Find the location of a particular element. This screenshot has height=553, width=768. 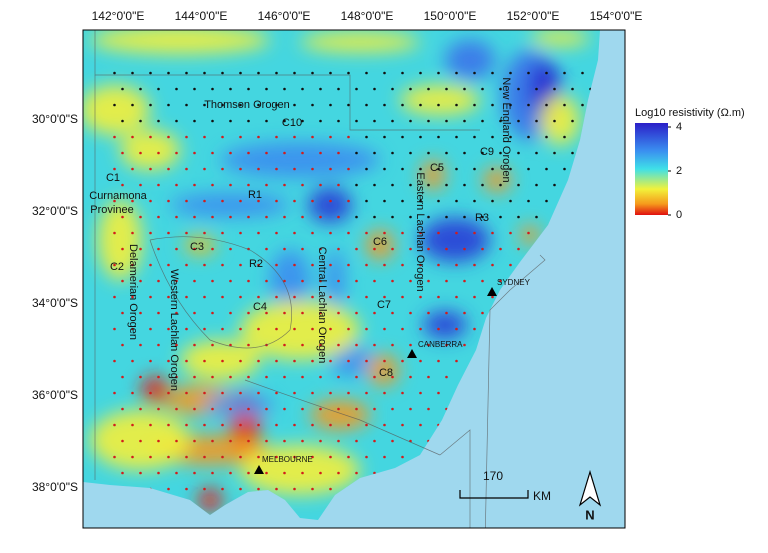

longitude-label: 146°0'0"E is located at coordinates (284, 16).